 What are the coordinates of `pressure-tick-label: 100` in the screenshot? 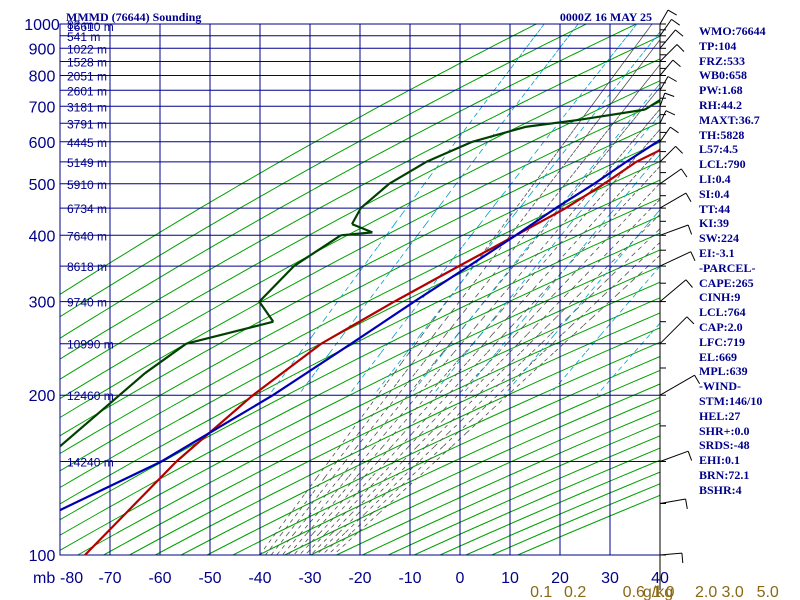 It's located at (42, 556).